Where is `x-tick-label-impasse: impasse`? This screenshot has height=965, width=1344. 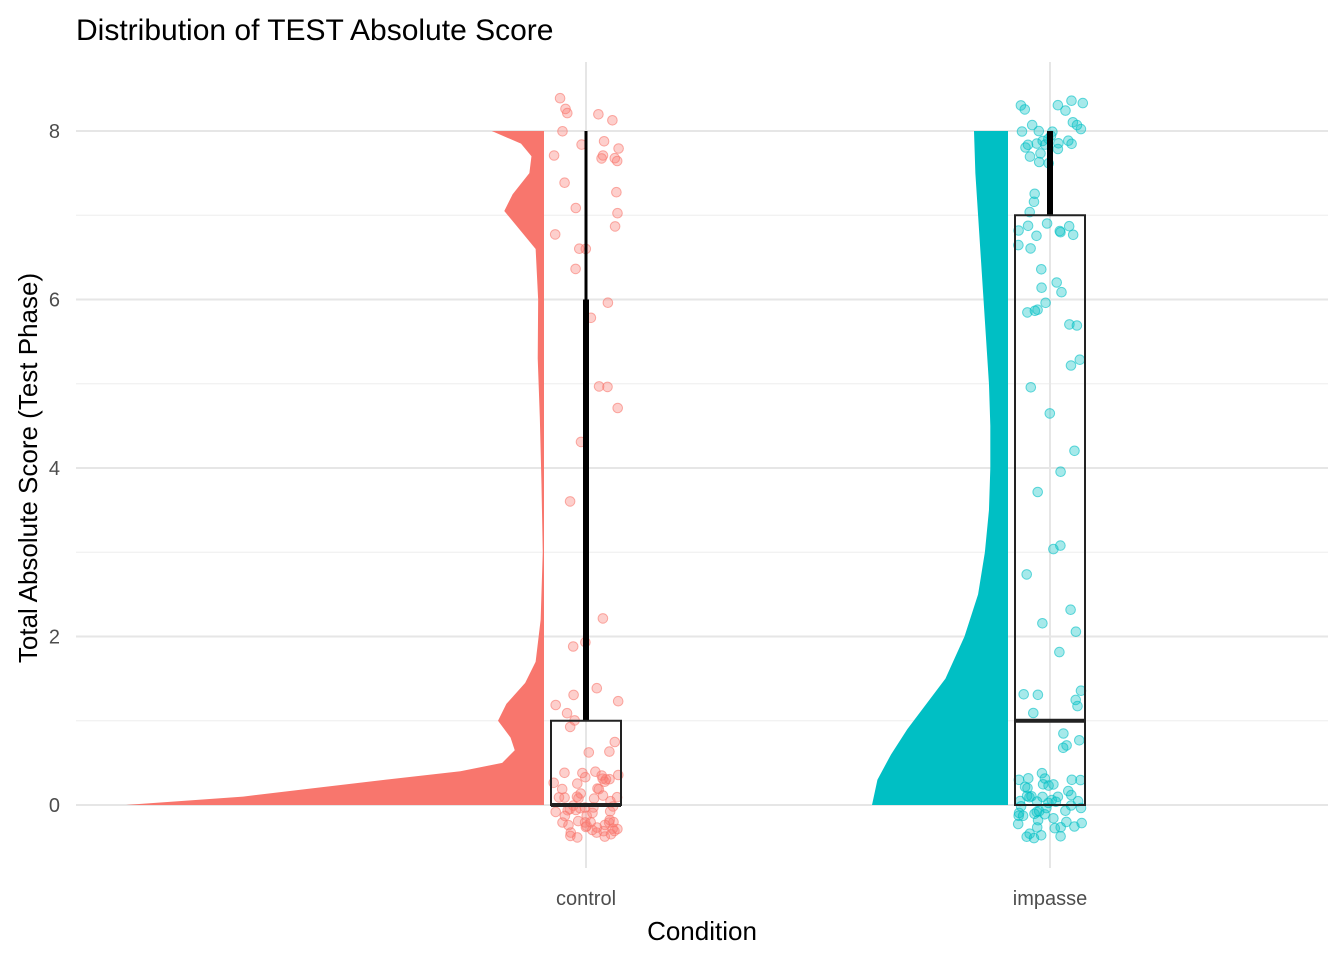
x-tick-label-impasse: impasse is located at coordinates (1050, 899).